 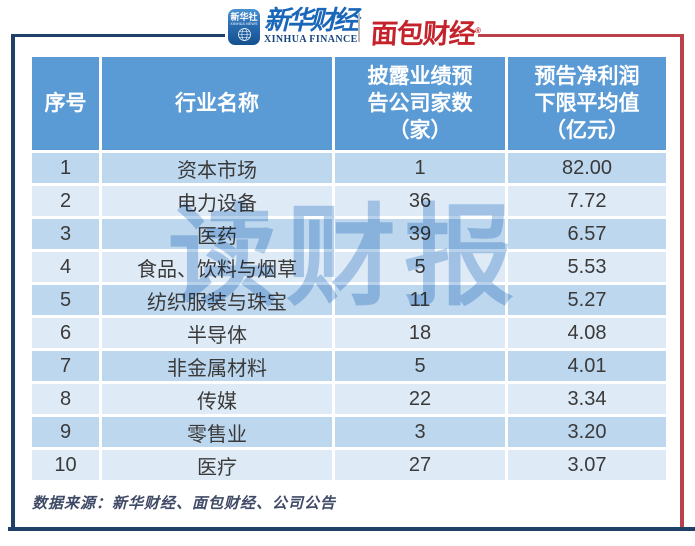 What do you see at coordinates (244, 23) in the screenshot?
I see `xinhua-icon-sublabel: XINHUA NEWS` at bounding box center [244, 23].